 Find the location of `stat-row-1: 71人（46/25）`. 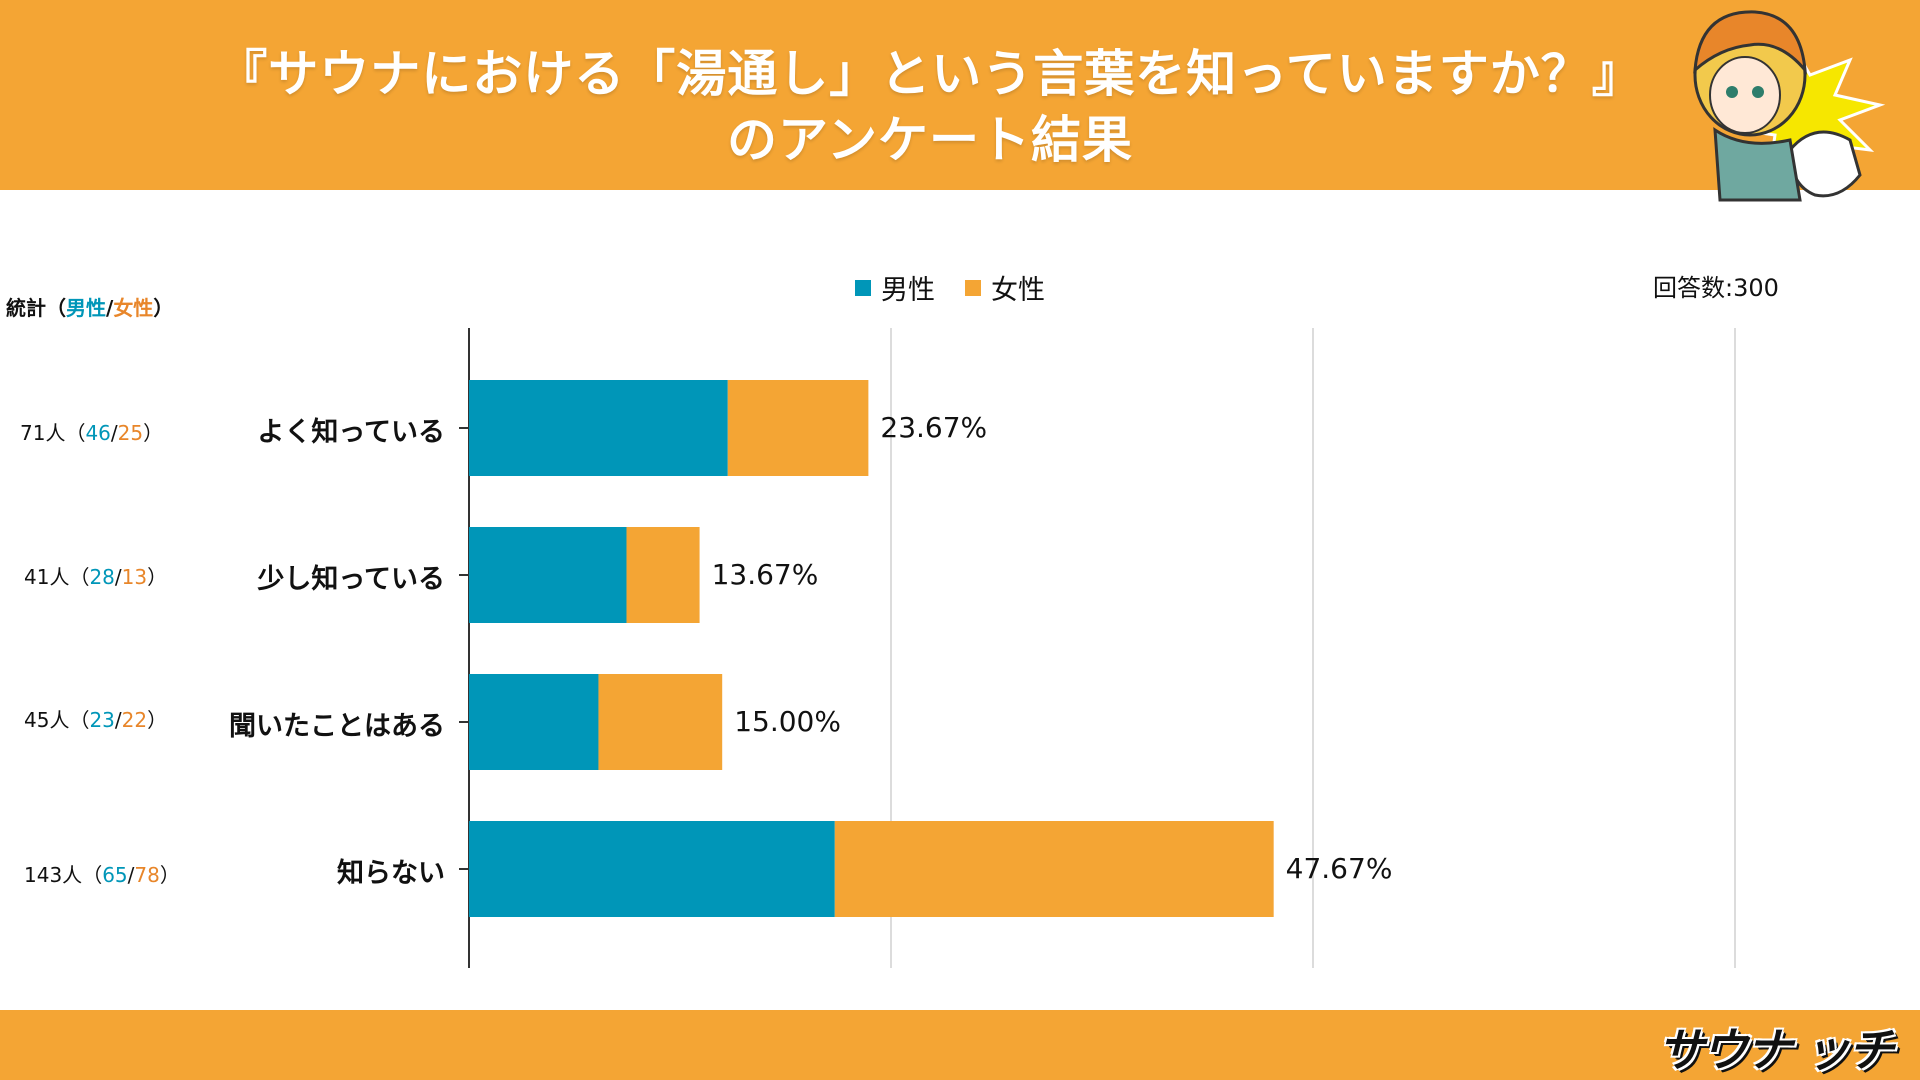

stat-row-1: 71人（46/25） is located at coordinates (92, 433).